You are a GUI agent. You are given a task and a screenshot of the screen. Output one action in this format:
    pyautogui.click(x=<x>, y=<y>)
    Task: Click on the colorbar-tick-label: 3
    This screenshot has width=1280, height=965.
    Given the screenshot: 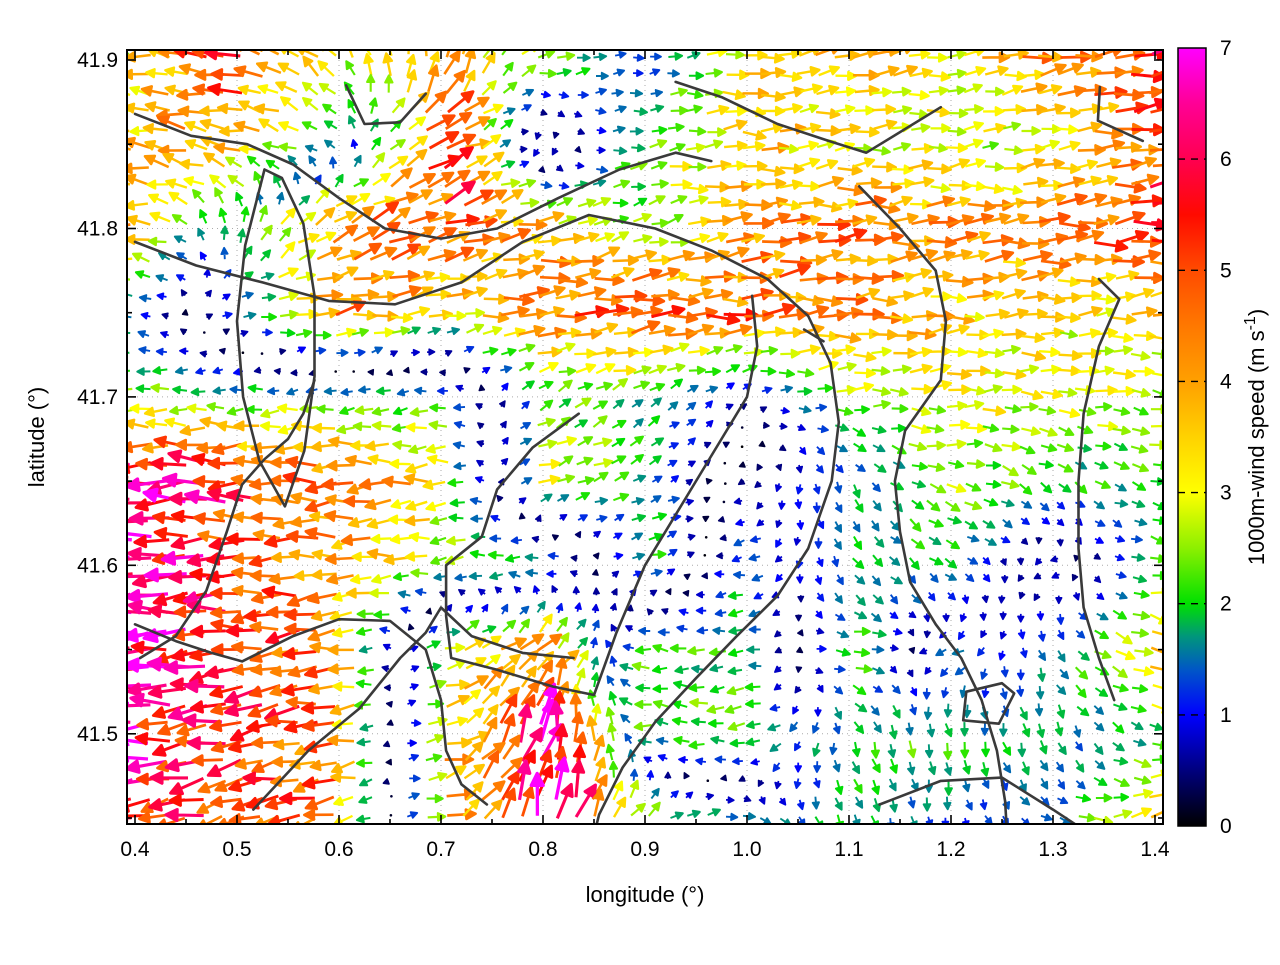 What is the action you would take?
    pyautogui.click(x=1226, y=493)
    